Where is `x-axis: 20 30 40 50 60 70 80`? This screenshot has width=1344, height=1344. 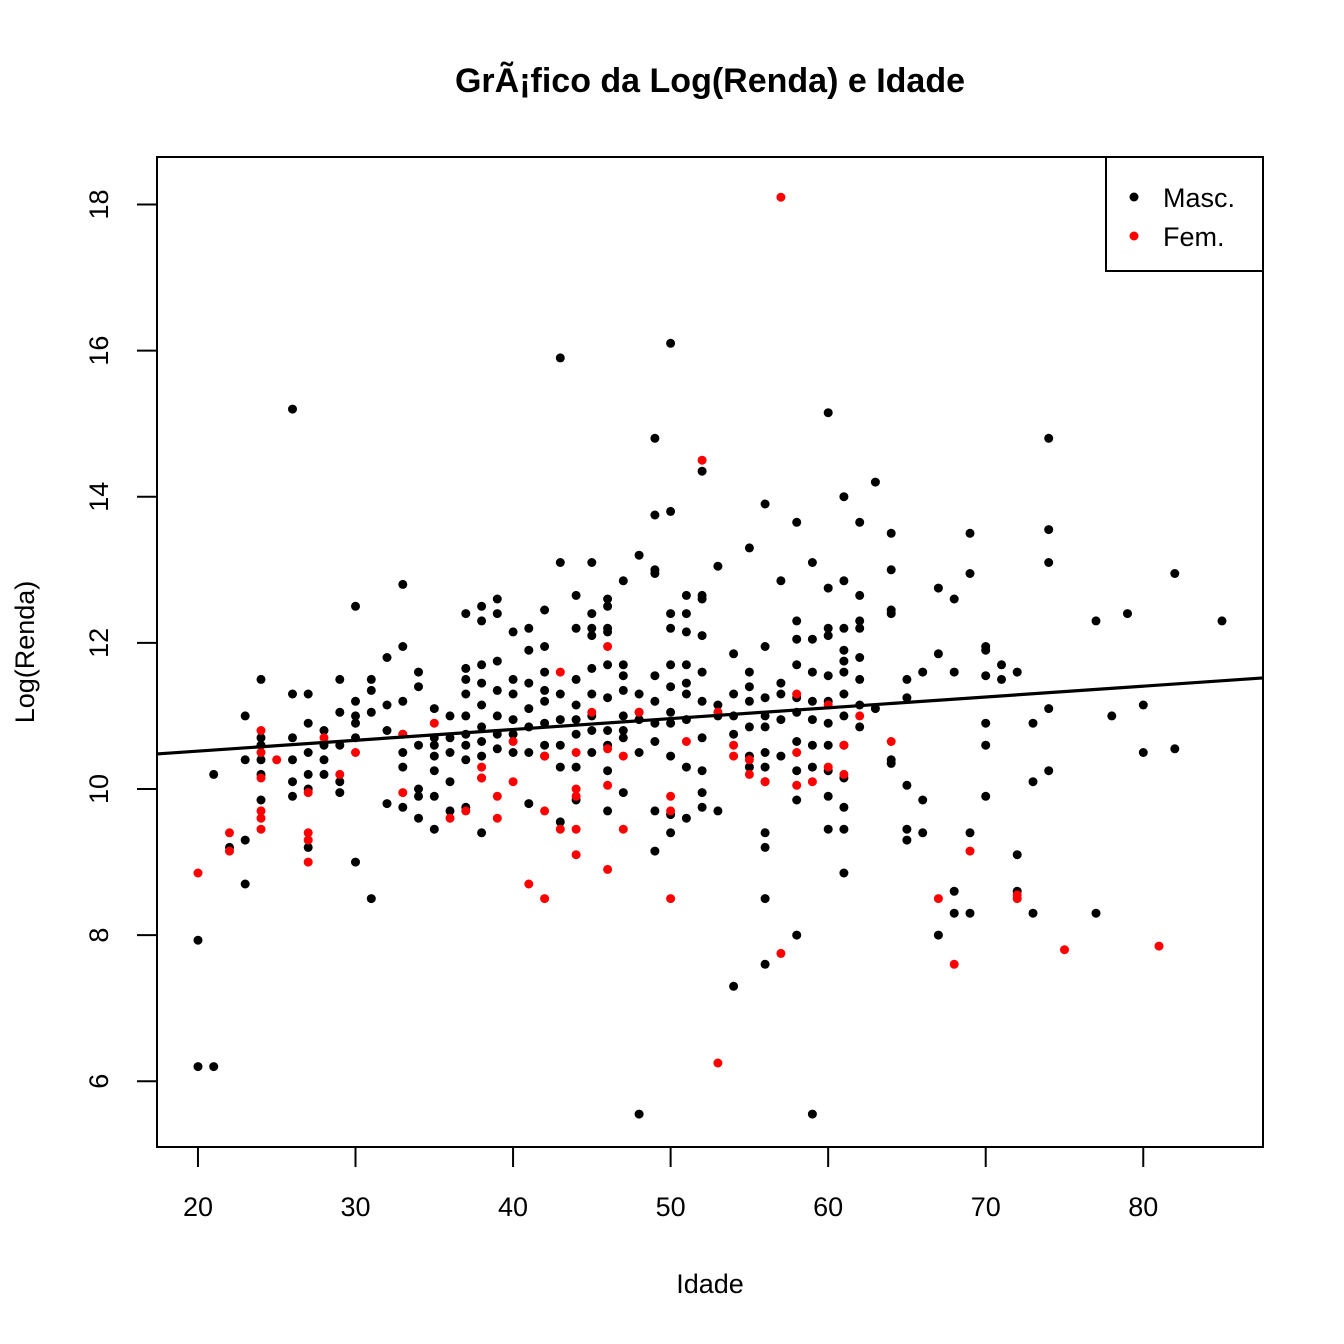 x-axis: 20 30 40 50 60 70 80 is located at coordinates (670, 1184).